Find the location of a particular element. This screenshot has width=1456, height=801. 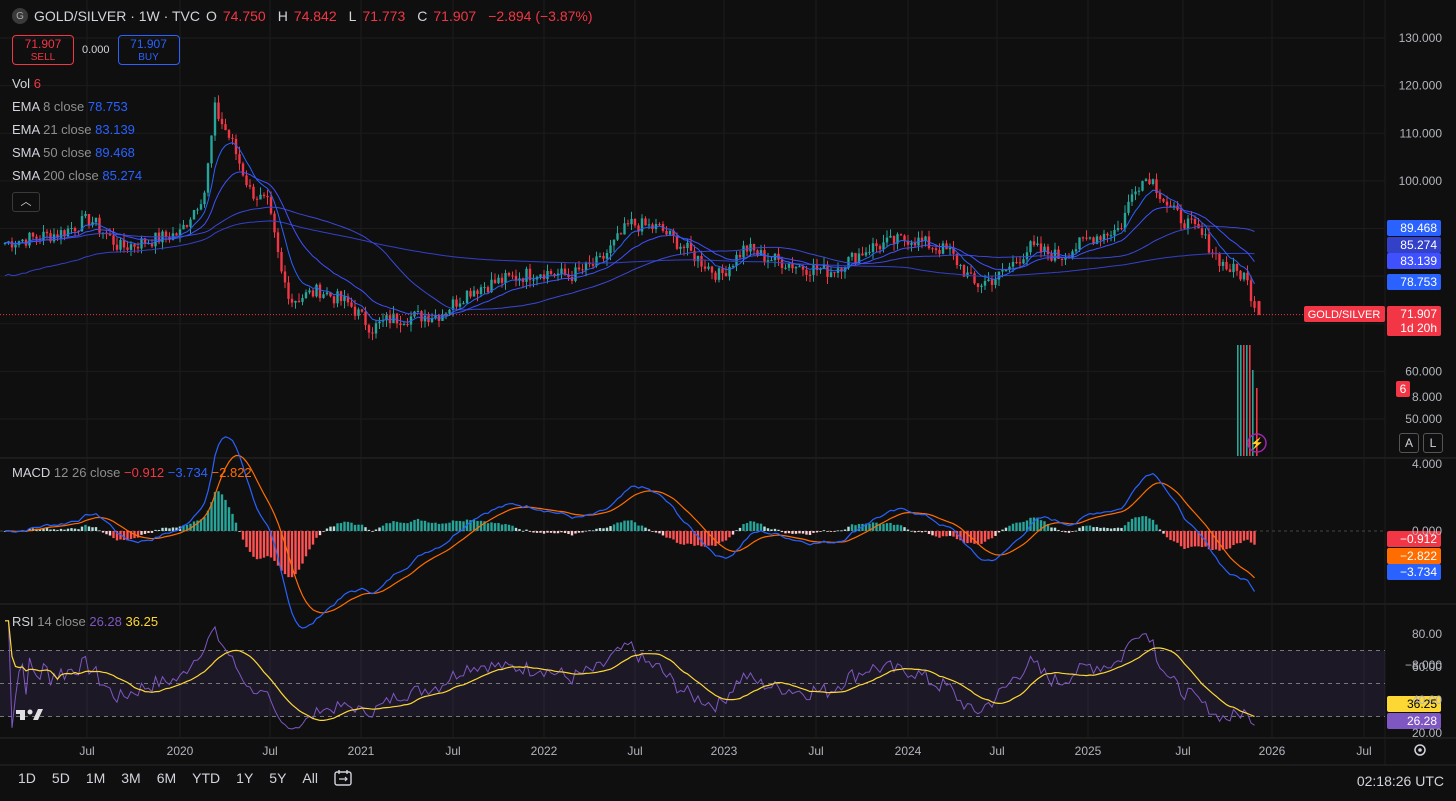

auto-scale-button: A is located at coordinates (1409, 443).